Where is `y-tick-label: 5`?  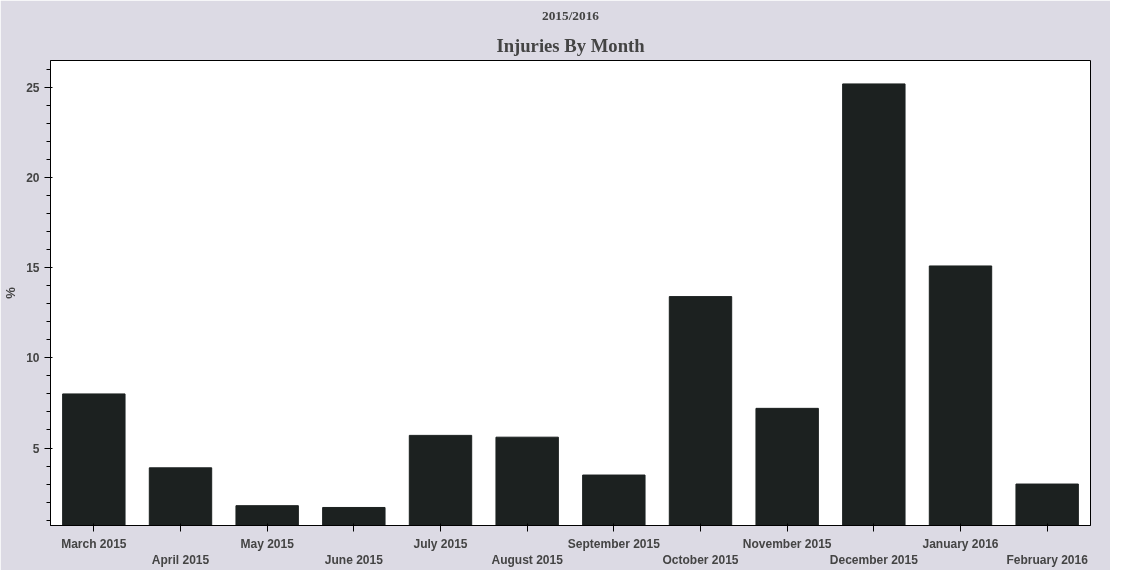
y-tick-label: 5 is located at coordinates (36, 448).